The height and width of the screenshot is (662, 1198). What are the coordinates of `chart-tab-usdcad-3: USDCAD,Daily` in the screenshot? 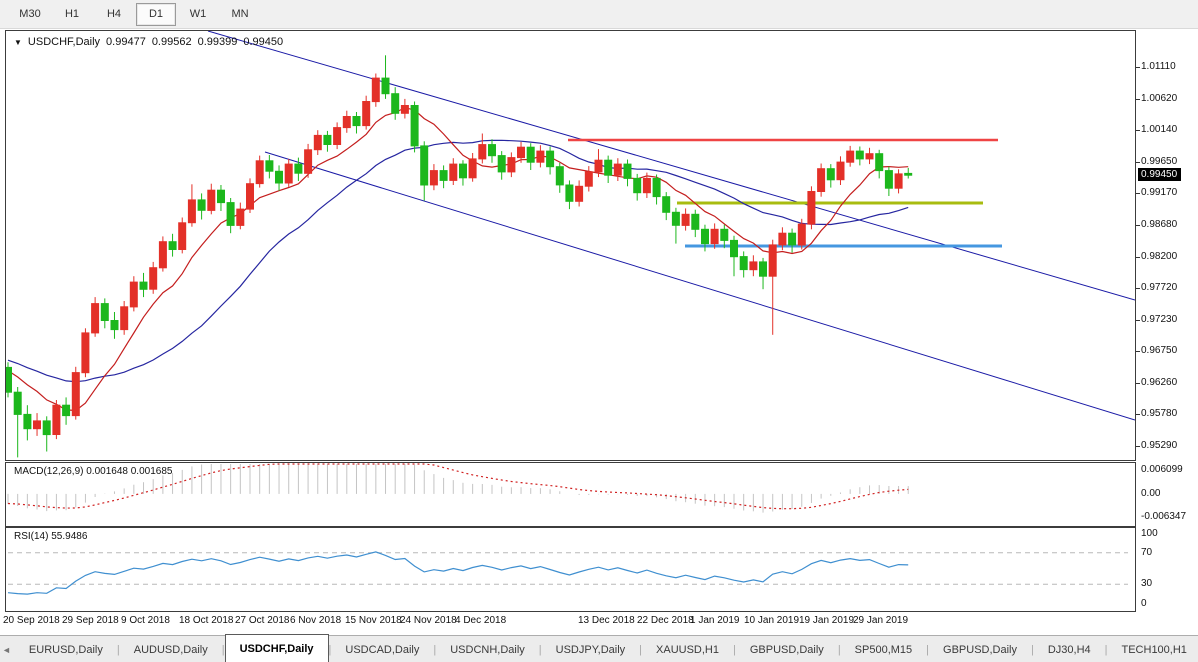 It's located at (382, 649).